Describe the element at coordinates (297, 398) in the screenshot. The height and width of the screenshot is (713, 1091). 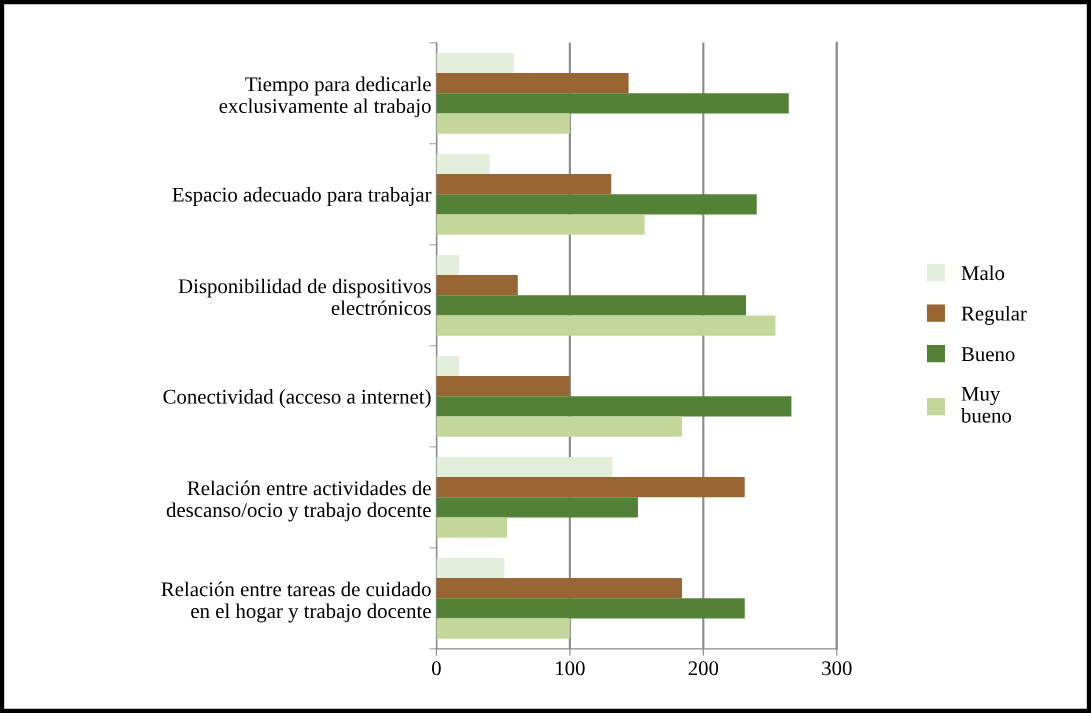
I see `y-tick-label: Conectividad (acceso a internet)` at that location.